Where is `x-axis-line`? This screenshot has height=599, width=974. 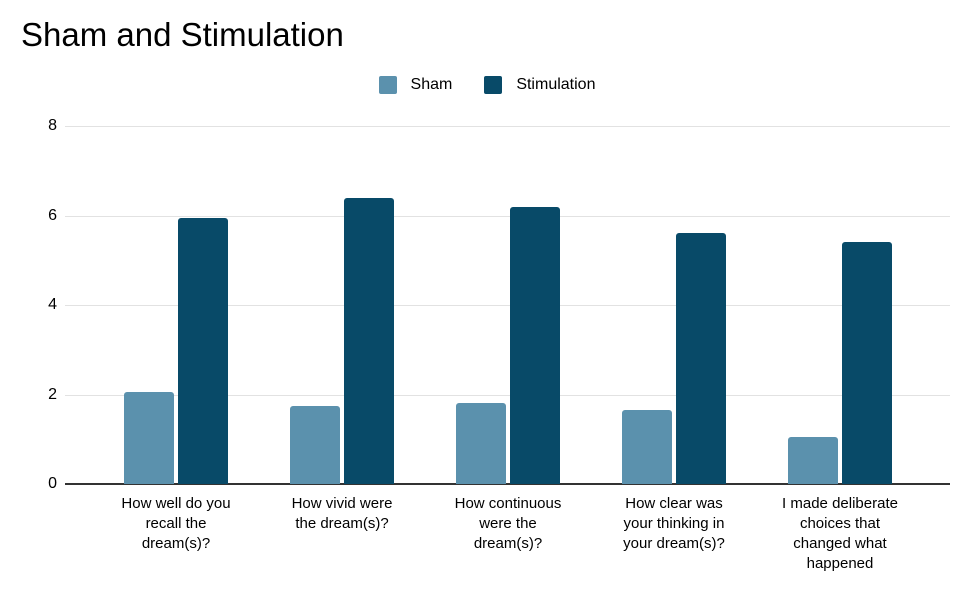
x-axis-line is located at coordinates (507, 484).